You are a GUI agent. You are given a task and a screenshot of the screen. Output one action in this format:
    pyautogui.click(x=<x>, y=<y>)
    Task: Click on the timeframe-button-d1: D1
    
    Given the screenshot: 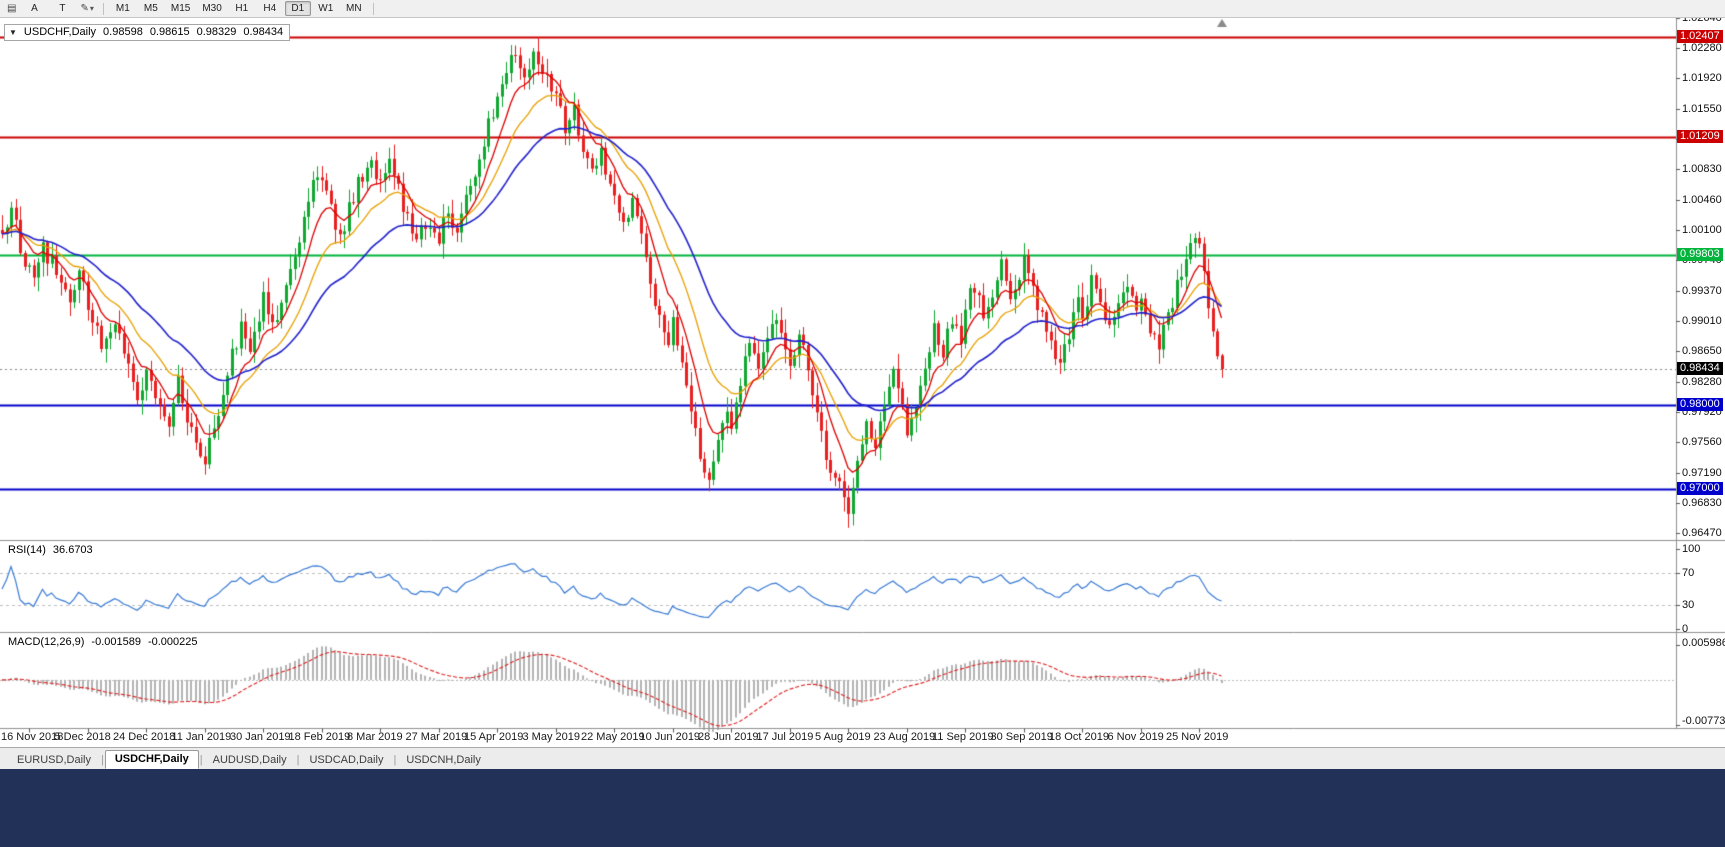 What is the action you would take?
    pyautogui.click(x=297, y=8)
    